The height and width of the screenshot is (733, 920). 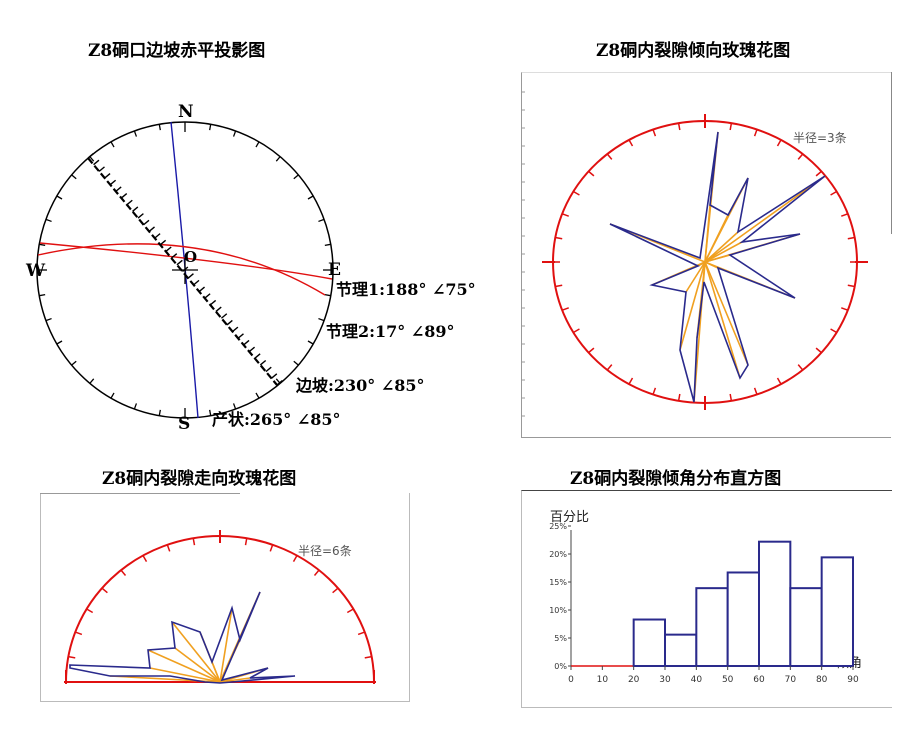 What do you see at coordinates (558, 554) in the screenshot?
I see `histogram-y-tick-label: 20%` at bounding box center [558, 554].